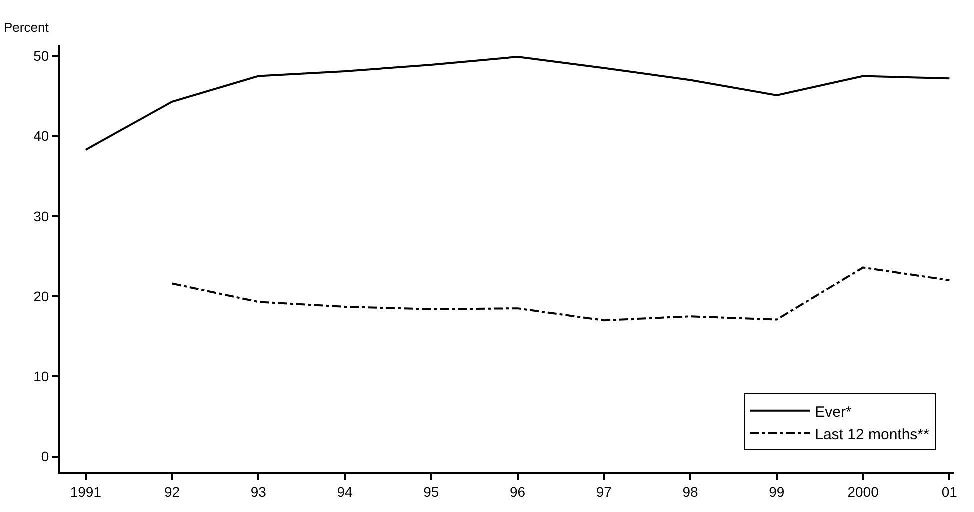 Image resolution: width=974 pixels, height=512 pixels. I want to click on x-tick-label: 96, so click(518, 492).